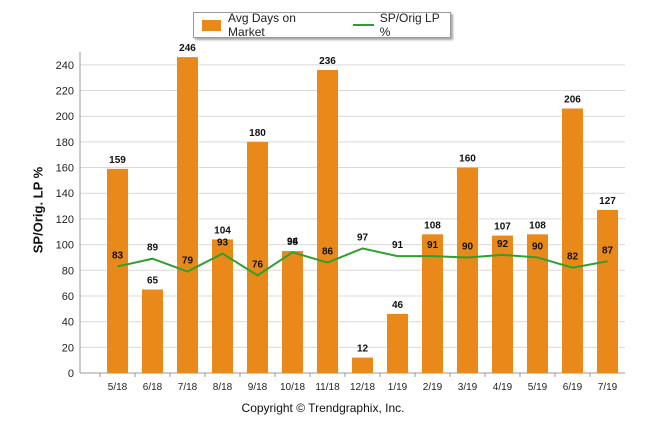  I want to click on bar-value-label: 206, so click(572, 99).